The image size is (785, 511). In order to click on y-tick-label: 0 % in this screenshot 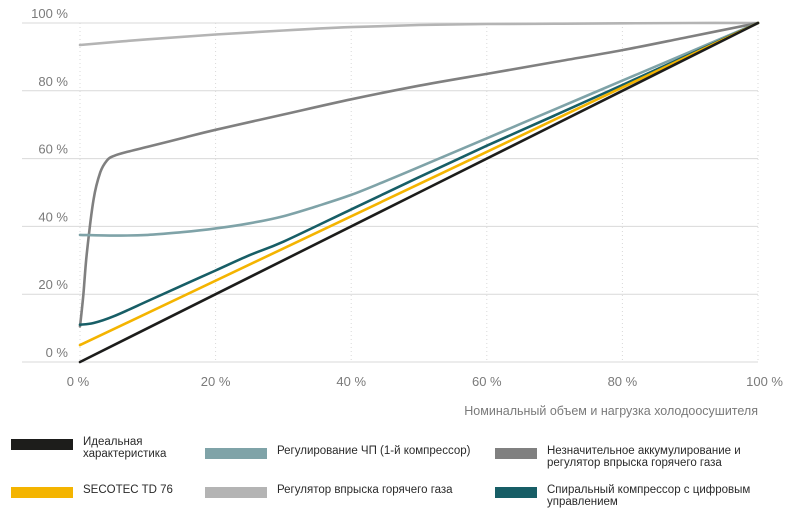, I will do `click(57, 352)`.